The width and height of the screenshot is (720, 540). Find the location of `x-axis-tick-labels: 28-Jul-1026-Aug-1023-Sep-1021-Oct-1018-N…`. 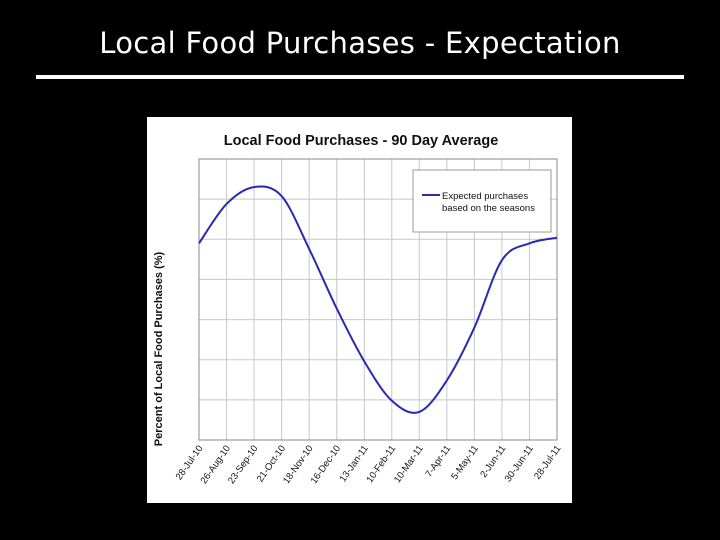

x-axis-tick-labels: 28-Jul-1026-Aug-1023-Sep-1021-Oct-1018-N… is located at coordinates (369, 464).